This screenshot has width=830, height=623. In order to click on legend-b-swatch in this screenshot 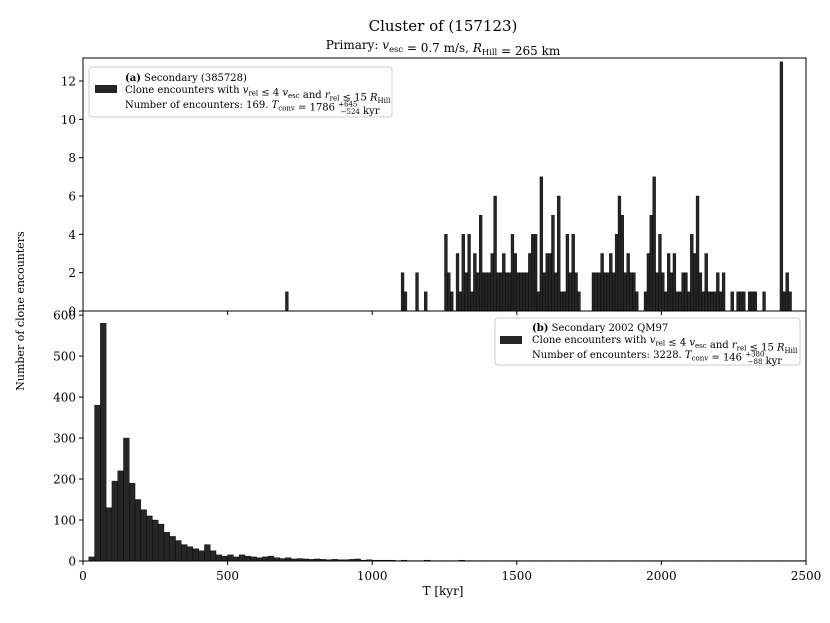, I will do `click(511, 340)`.